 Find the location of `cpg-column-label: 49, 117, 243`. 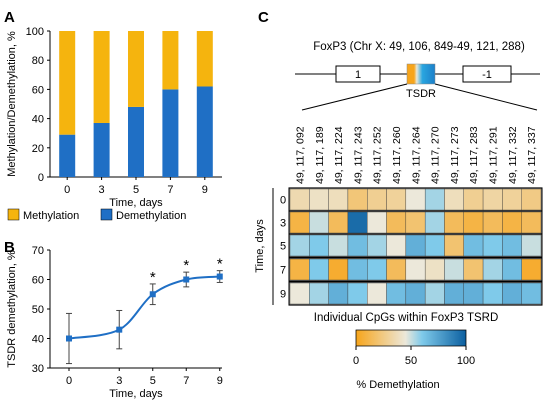

cpg-column-label: 49, 117, 243 is located at coordinates (359, 155).